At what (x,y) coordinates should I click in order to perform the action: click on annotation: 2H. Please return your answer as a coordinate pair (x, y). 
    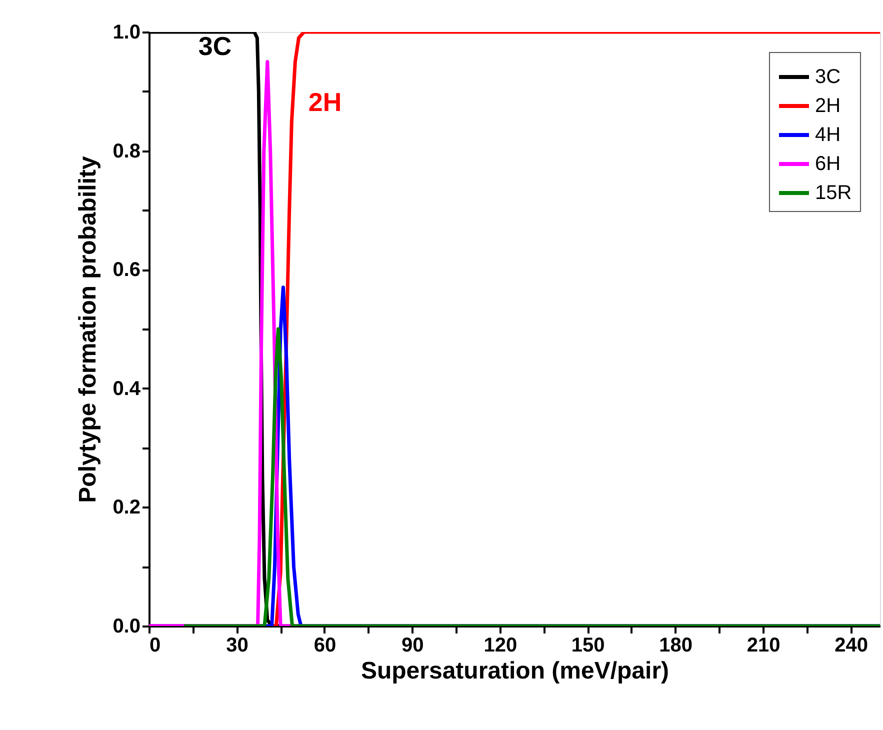
    Looking at the image, I should click on (325, 102).